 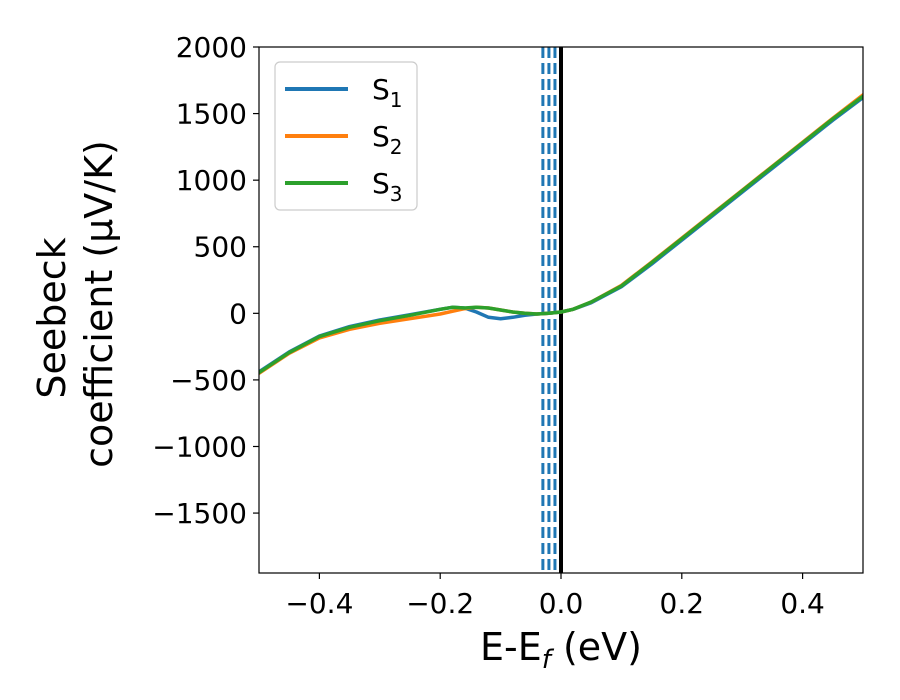 I want to click on y-axis-label-line2: coefficient (μV/K), so click(x=99, y=304).